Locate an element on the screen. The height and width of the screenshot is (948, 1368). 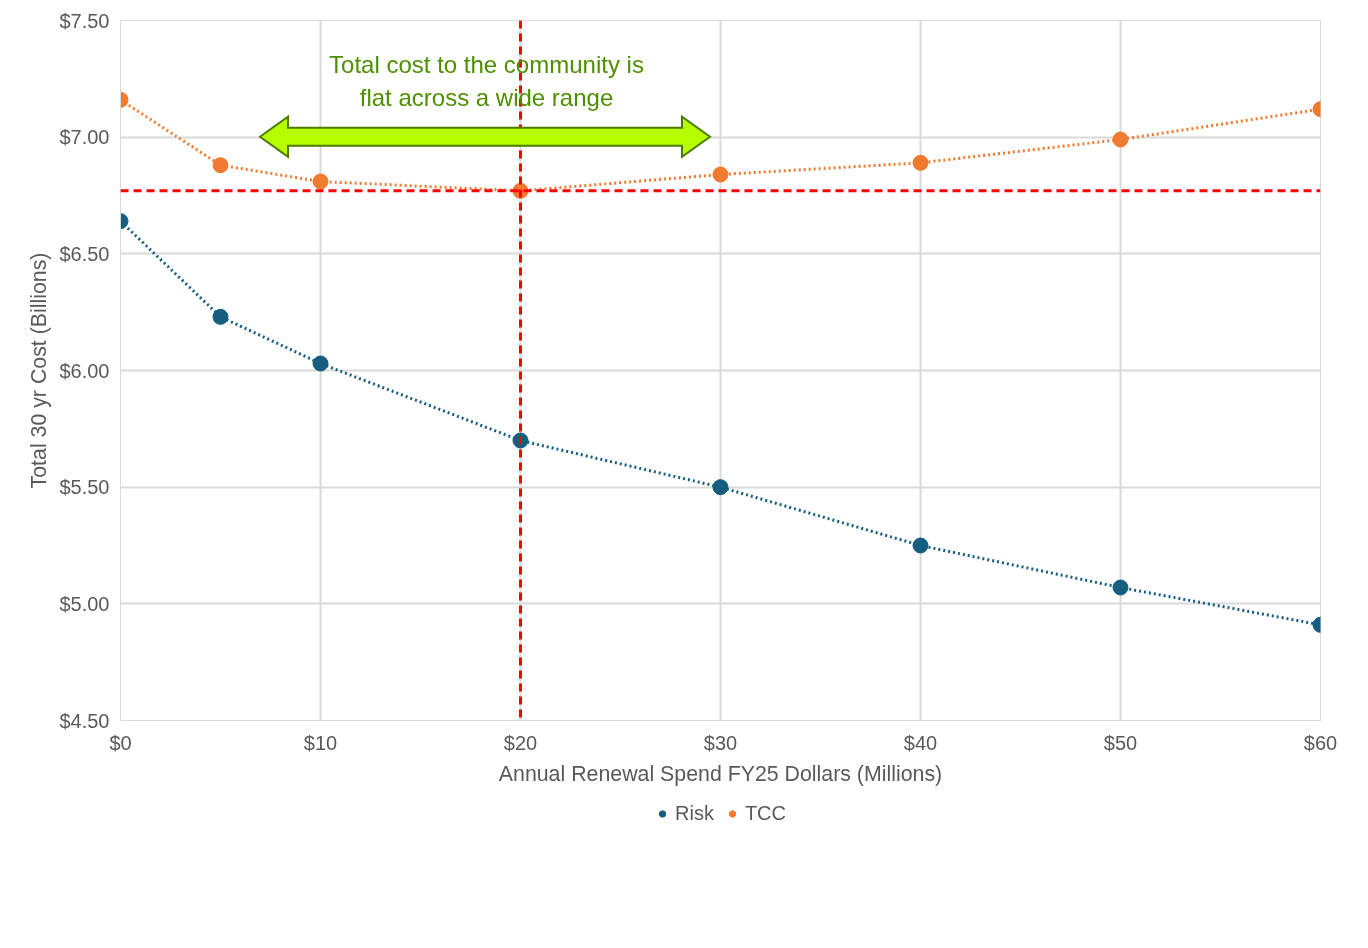
x-tick-label: $40 is located at coordinates (920, 742).